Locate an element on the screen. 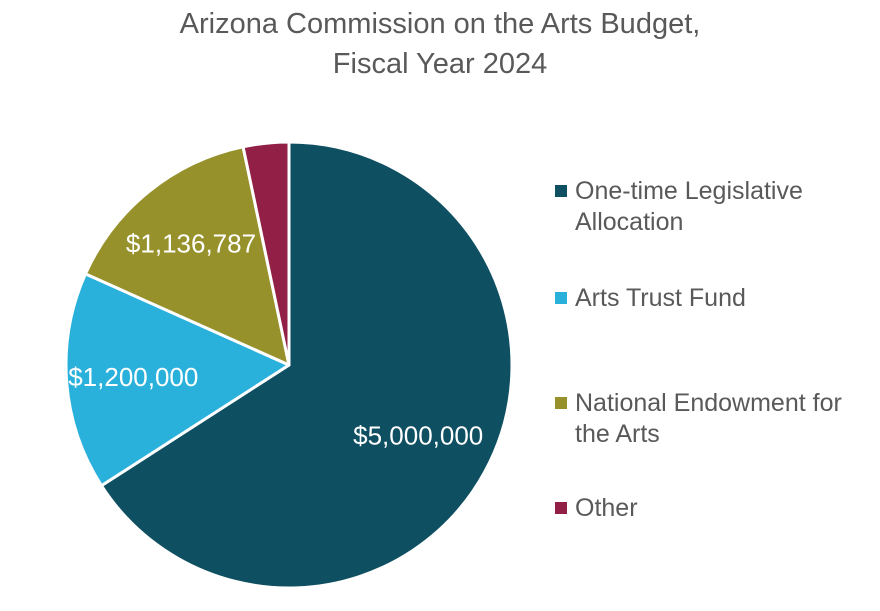 The width and height of the screenshot is (880, 611). pie-slice-national-endowment-for-the-arts is located at coordinates (187, 256).